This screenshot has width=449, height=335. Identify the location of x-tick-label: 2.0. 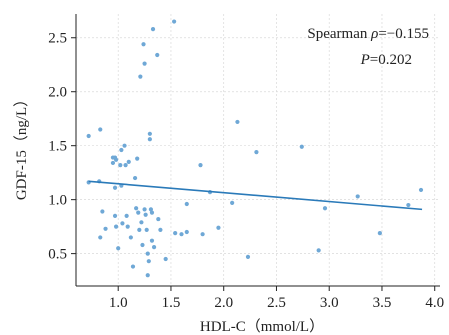
(223, 303).